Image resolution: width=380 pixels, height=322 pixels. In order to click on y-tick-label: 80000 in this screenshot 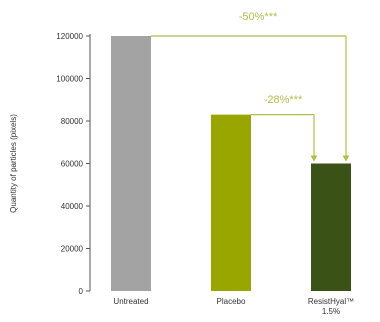, I will do `click(72, 121)`.